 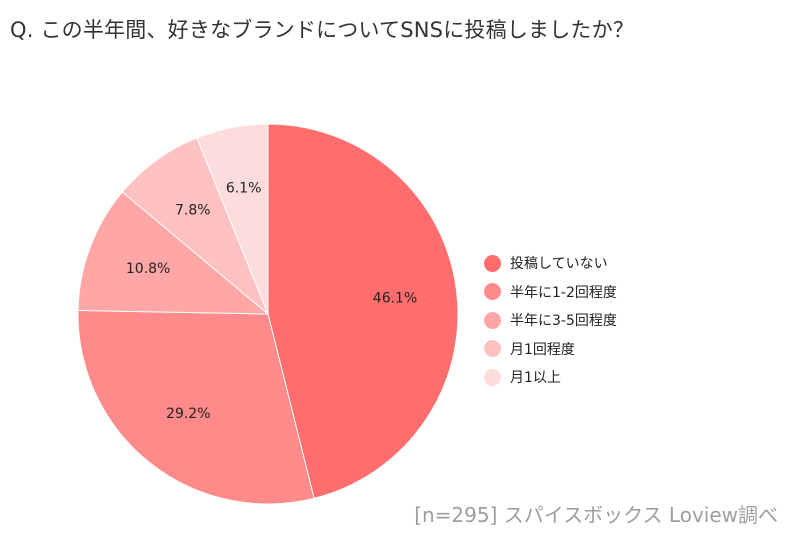 I want to click on legend-label: 投稿していない, so click(x=559, y=264).